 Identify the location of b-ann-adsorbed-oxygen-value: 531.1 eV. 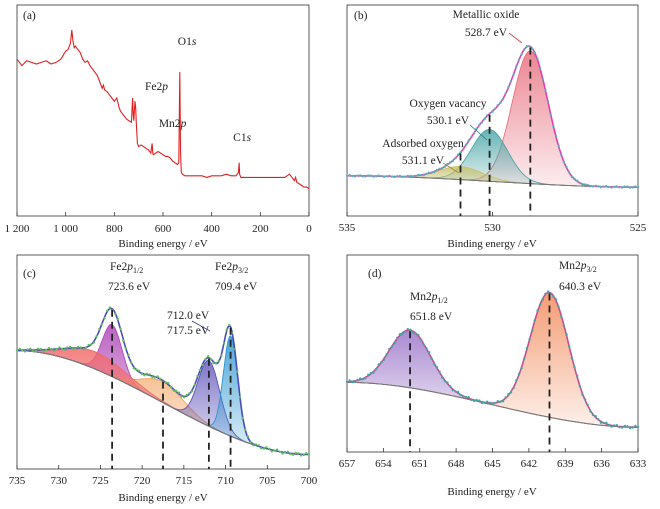
(423, 161).